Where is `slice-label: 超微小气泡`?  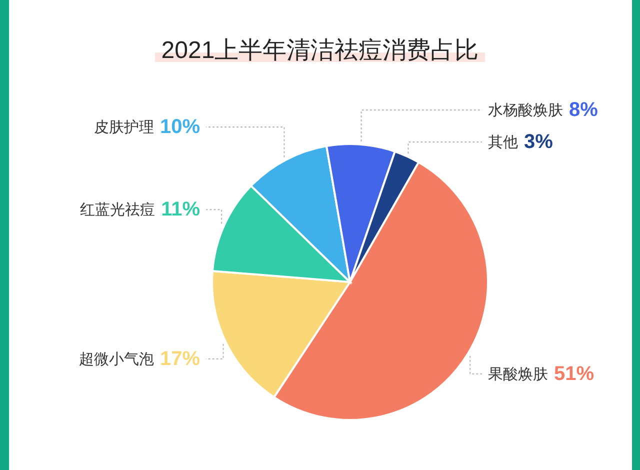
slice-label: 超微小气泡 is located at coordinates (116, 359).